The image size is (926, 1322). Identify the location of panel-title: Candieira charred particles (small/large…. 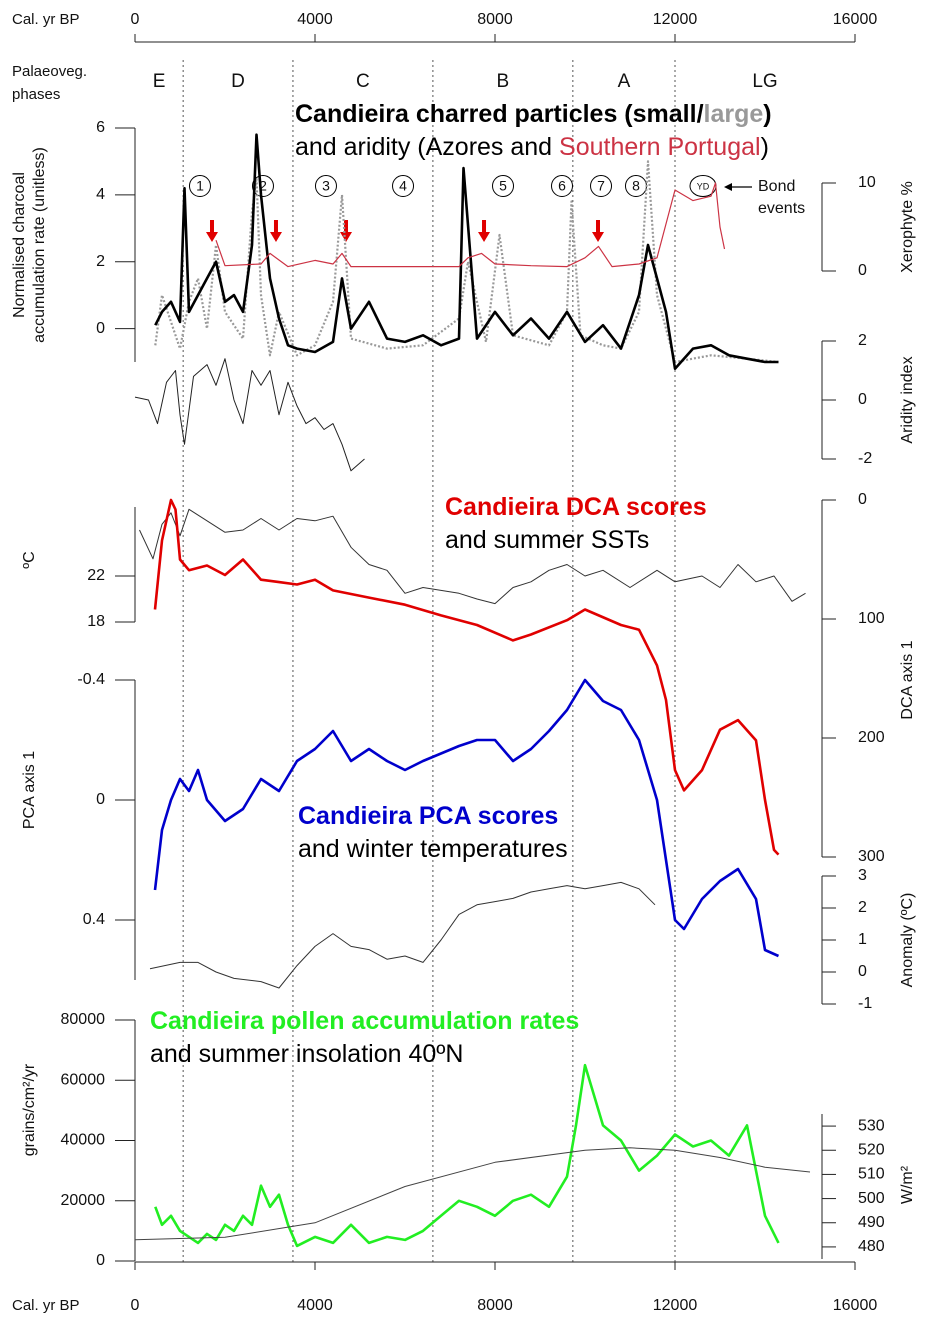
(533, 114).